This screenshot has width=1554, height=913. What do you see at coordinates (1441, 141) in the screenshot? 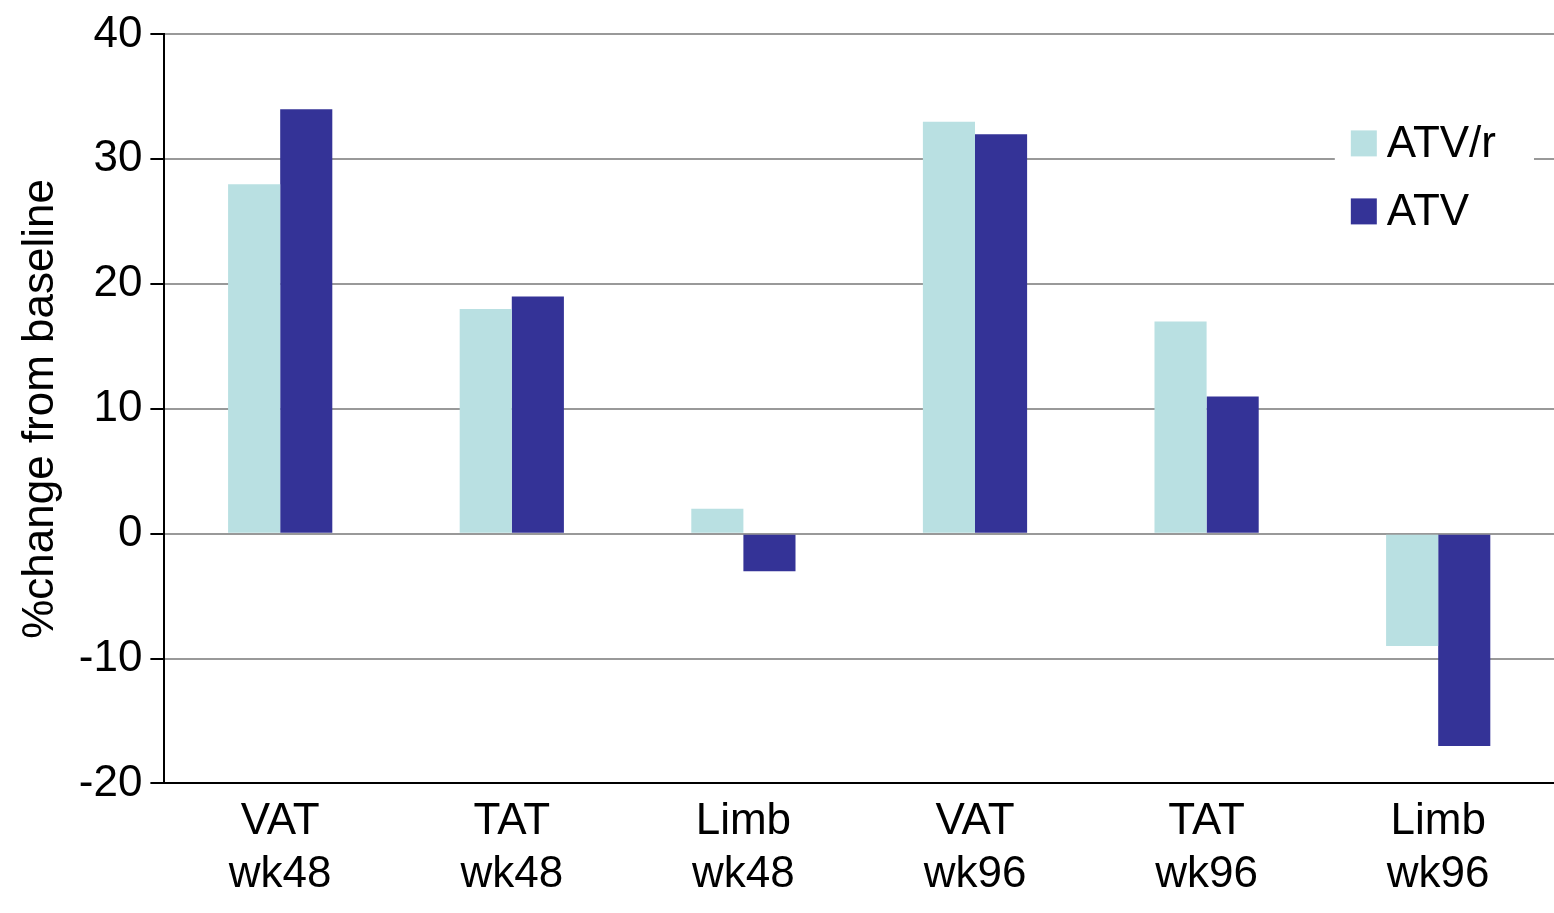
I see `legend-label: ATV/r` at bounding box center [1441, 141].